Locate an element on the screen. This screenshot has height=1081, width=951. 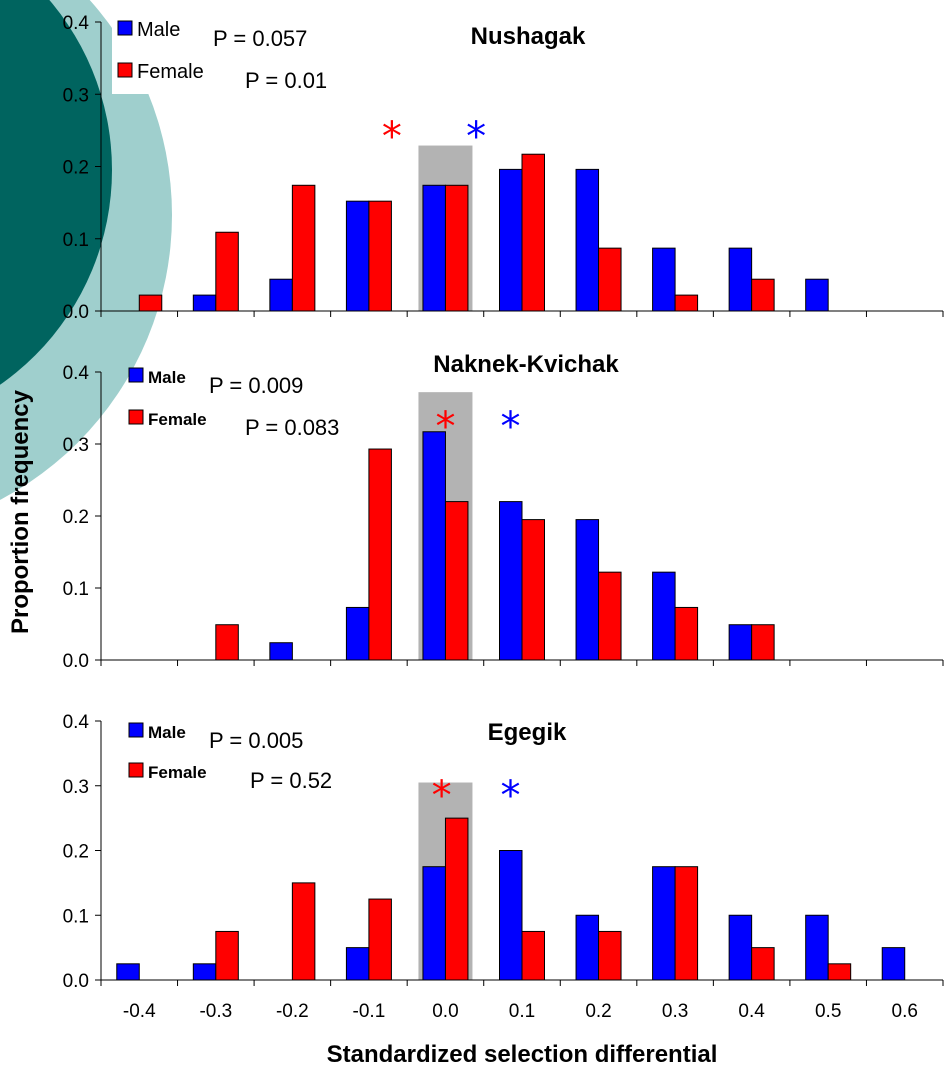
bar-male--0.2 is located at coordinates (281, 651).